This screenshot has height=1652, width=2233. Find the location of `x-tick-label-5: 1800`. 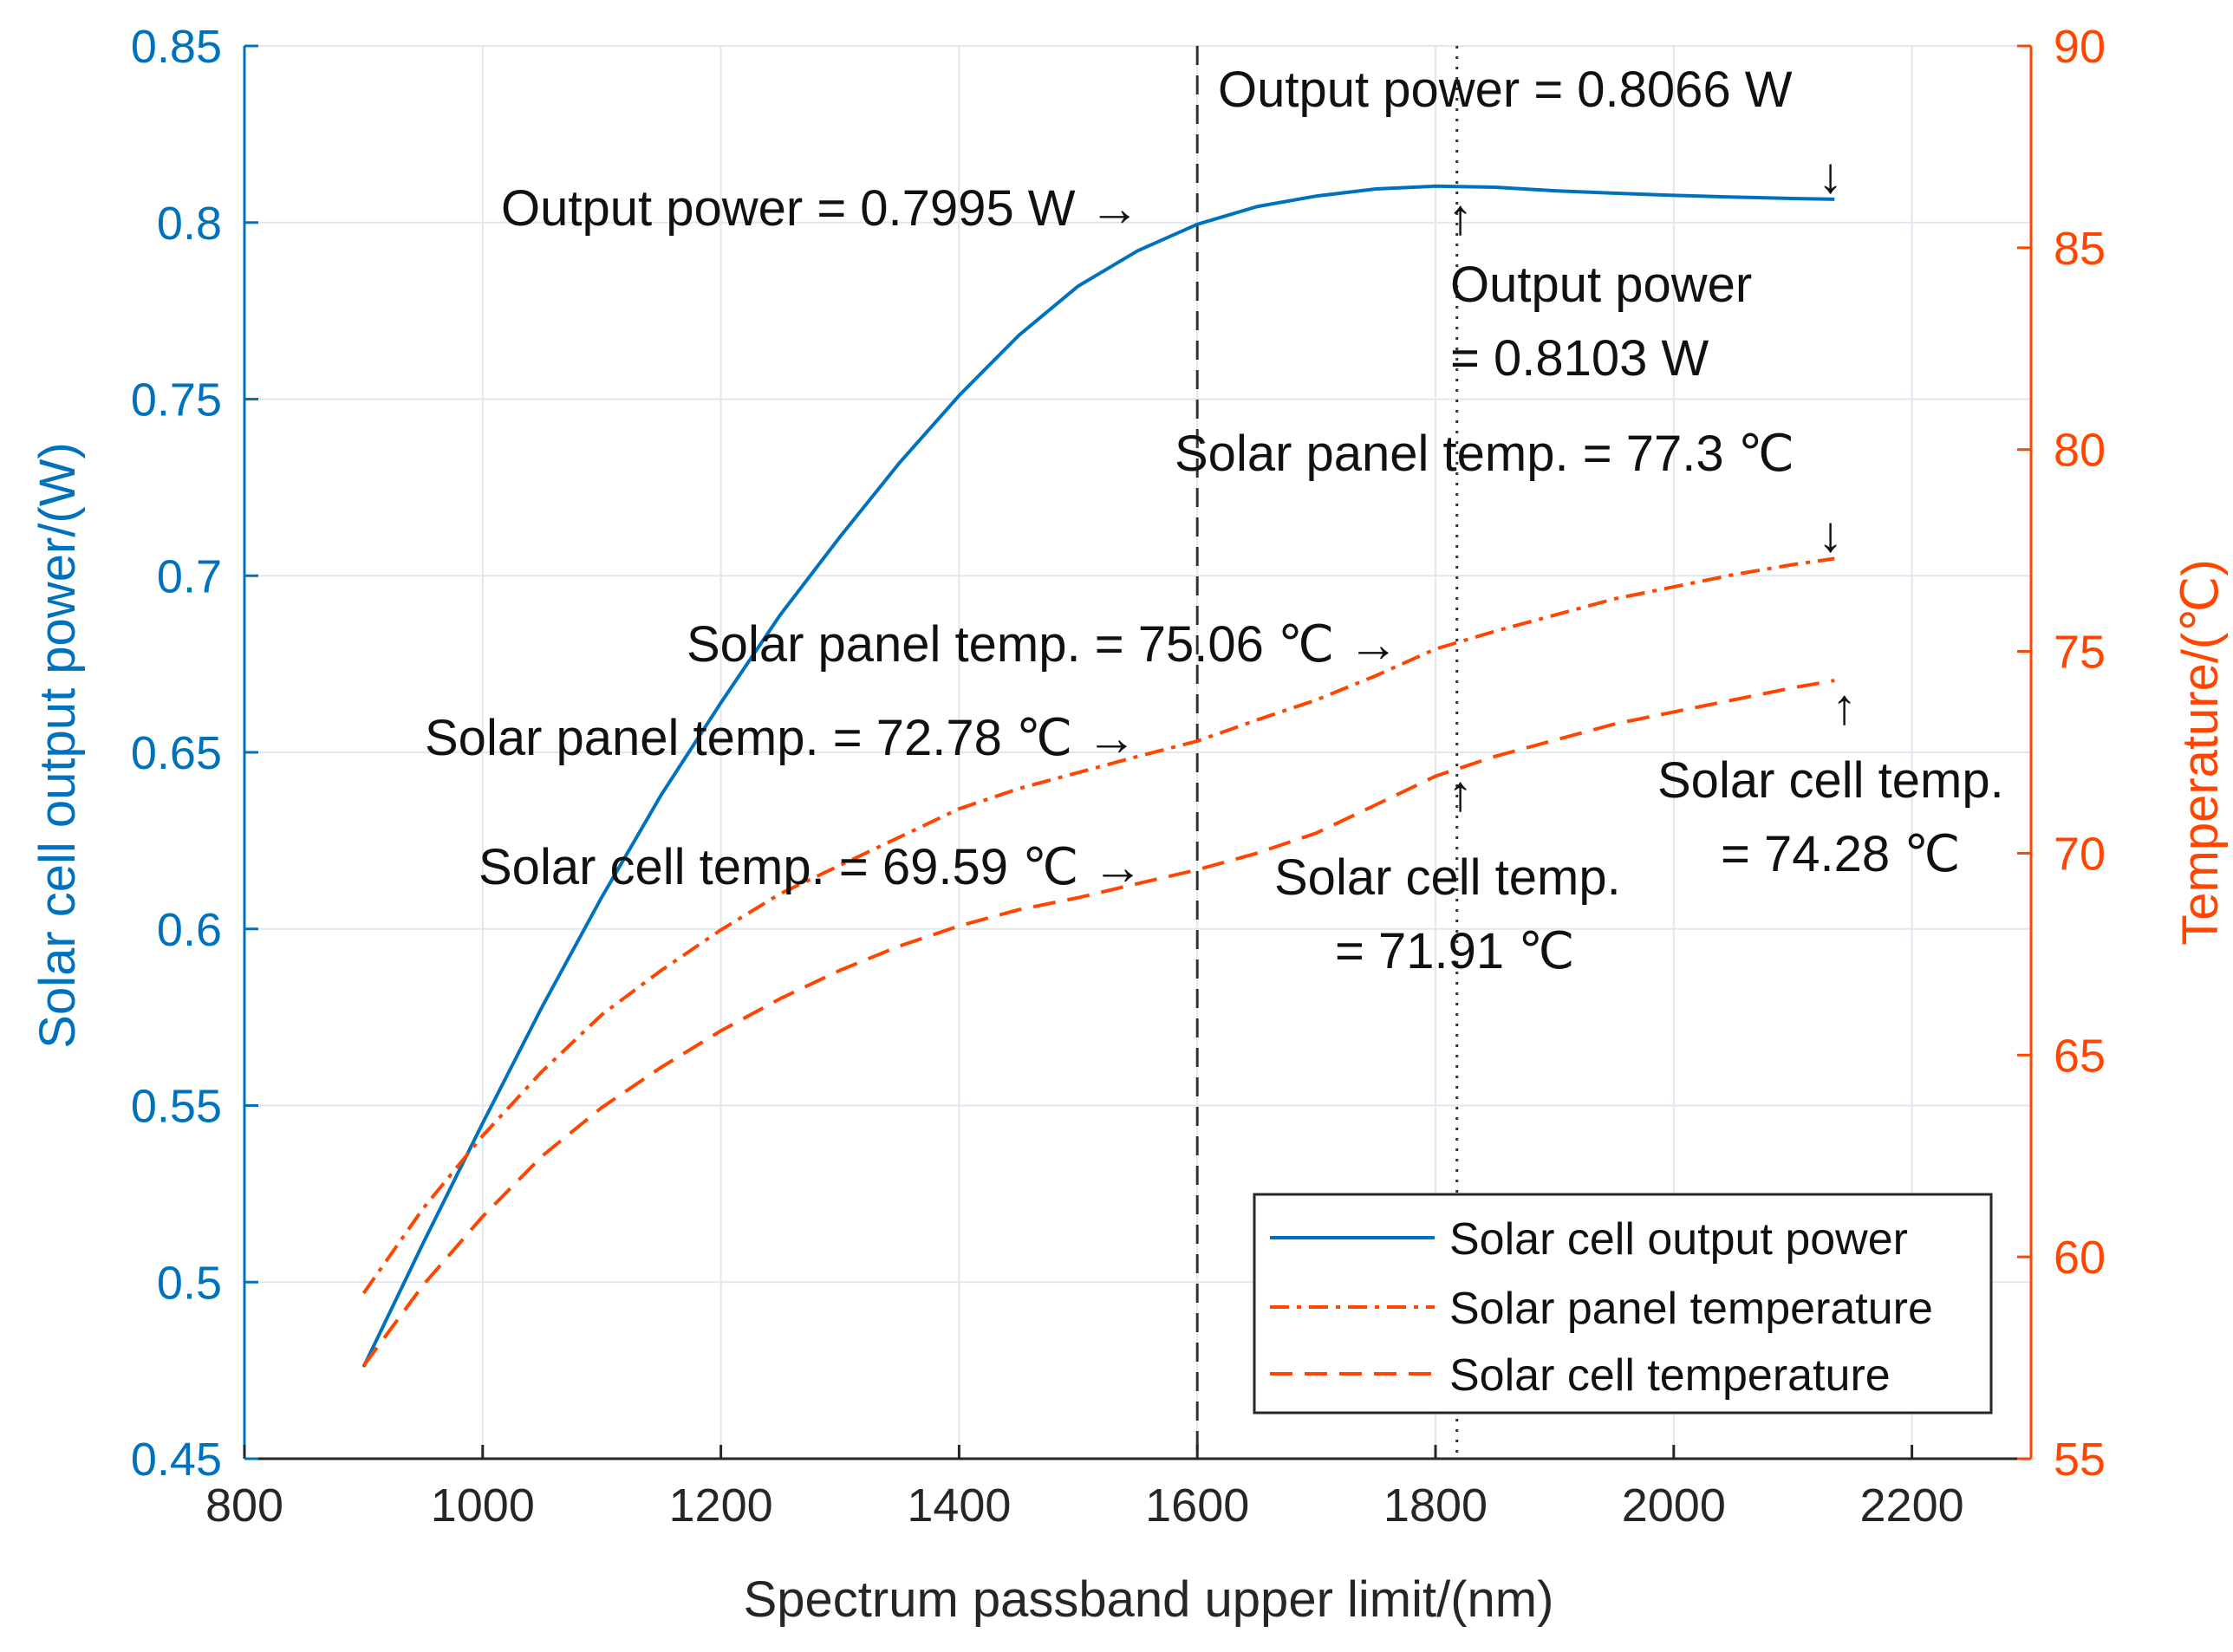

x-tick-label-5: 1800 is located at coordinates (1435, 1506).